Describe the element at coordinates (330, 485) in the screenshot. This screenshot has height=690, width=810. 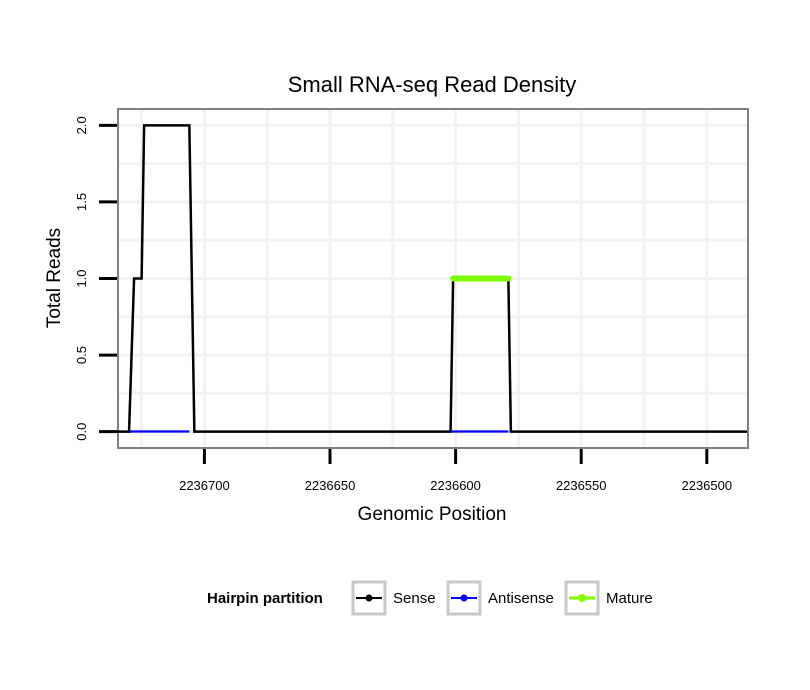
I see `x-tick-label: 2236650` at that location.